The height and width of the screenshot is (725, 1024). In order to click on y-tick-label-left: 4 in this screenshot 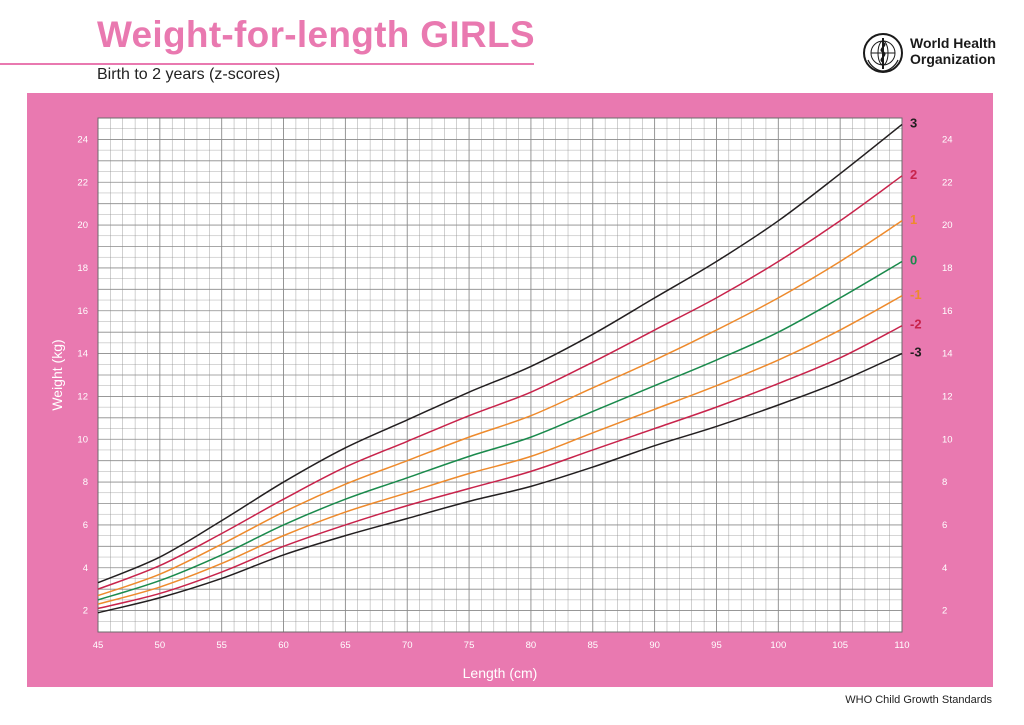, I will do `click(85, 568)`.